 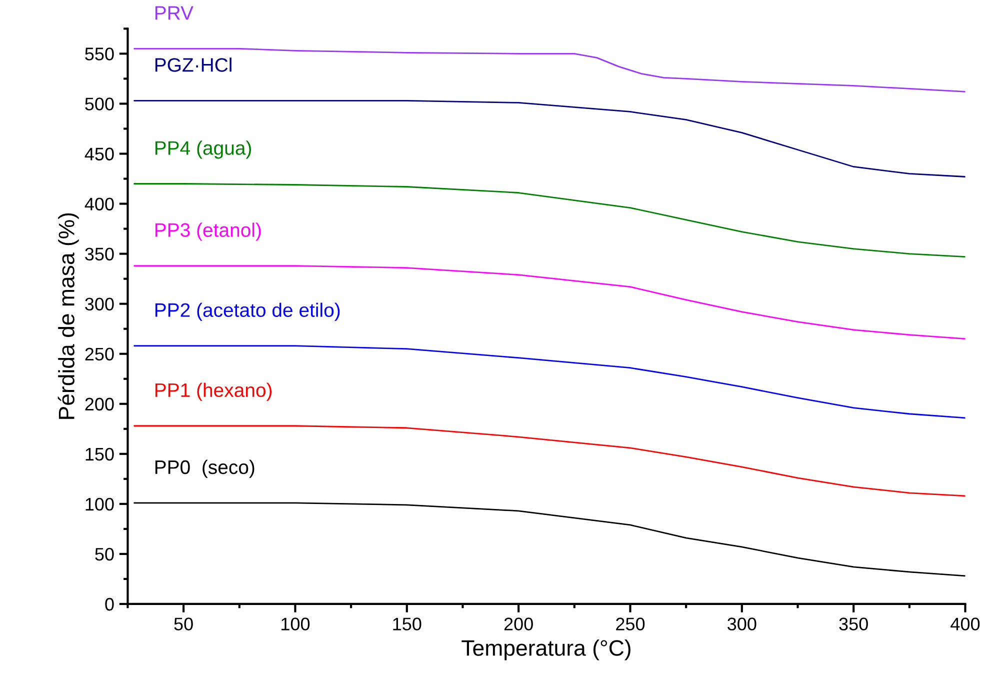 I want to click on x-axis-title: Temperatura (°C), so click(x=546, y=650).